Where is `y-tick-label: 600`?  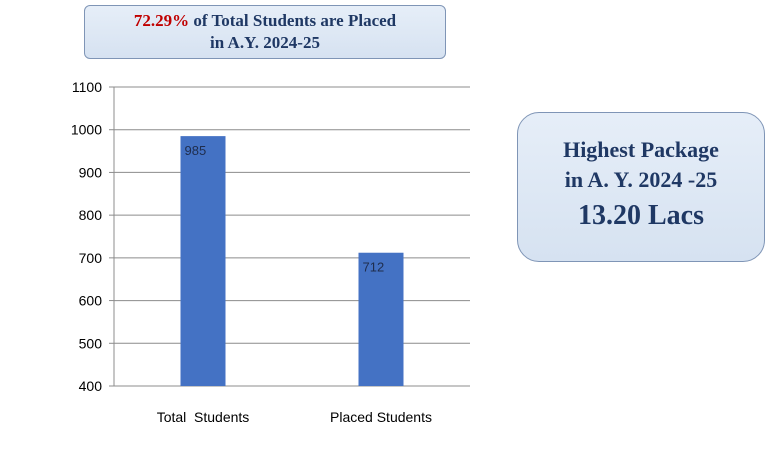
y-tick-label: 600 is located at coordinates (91, 301).